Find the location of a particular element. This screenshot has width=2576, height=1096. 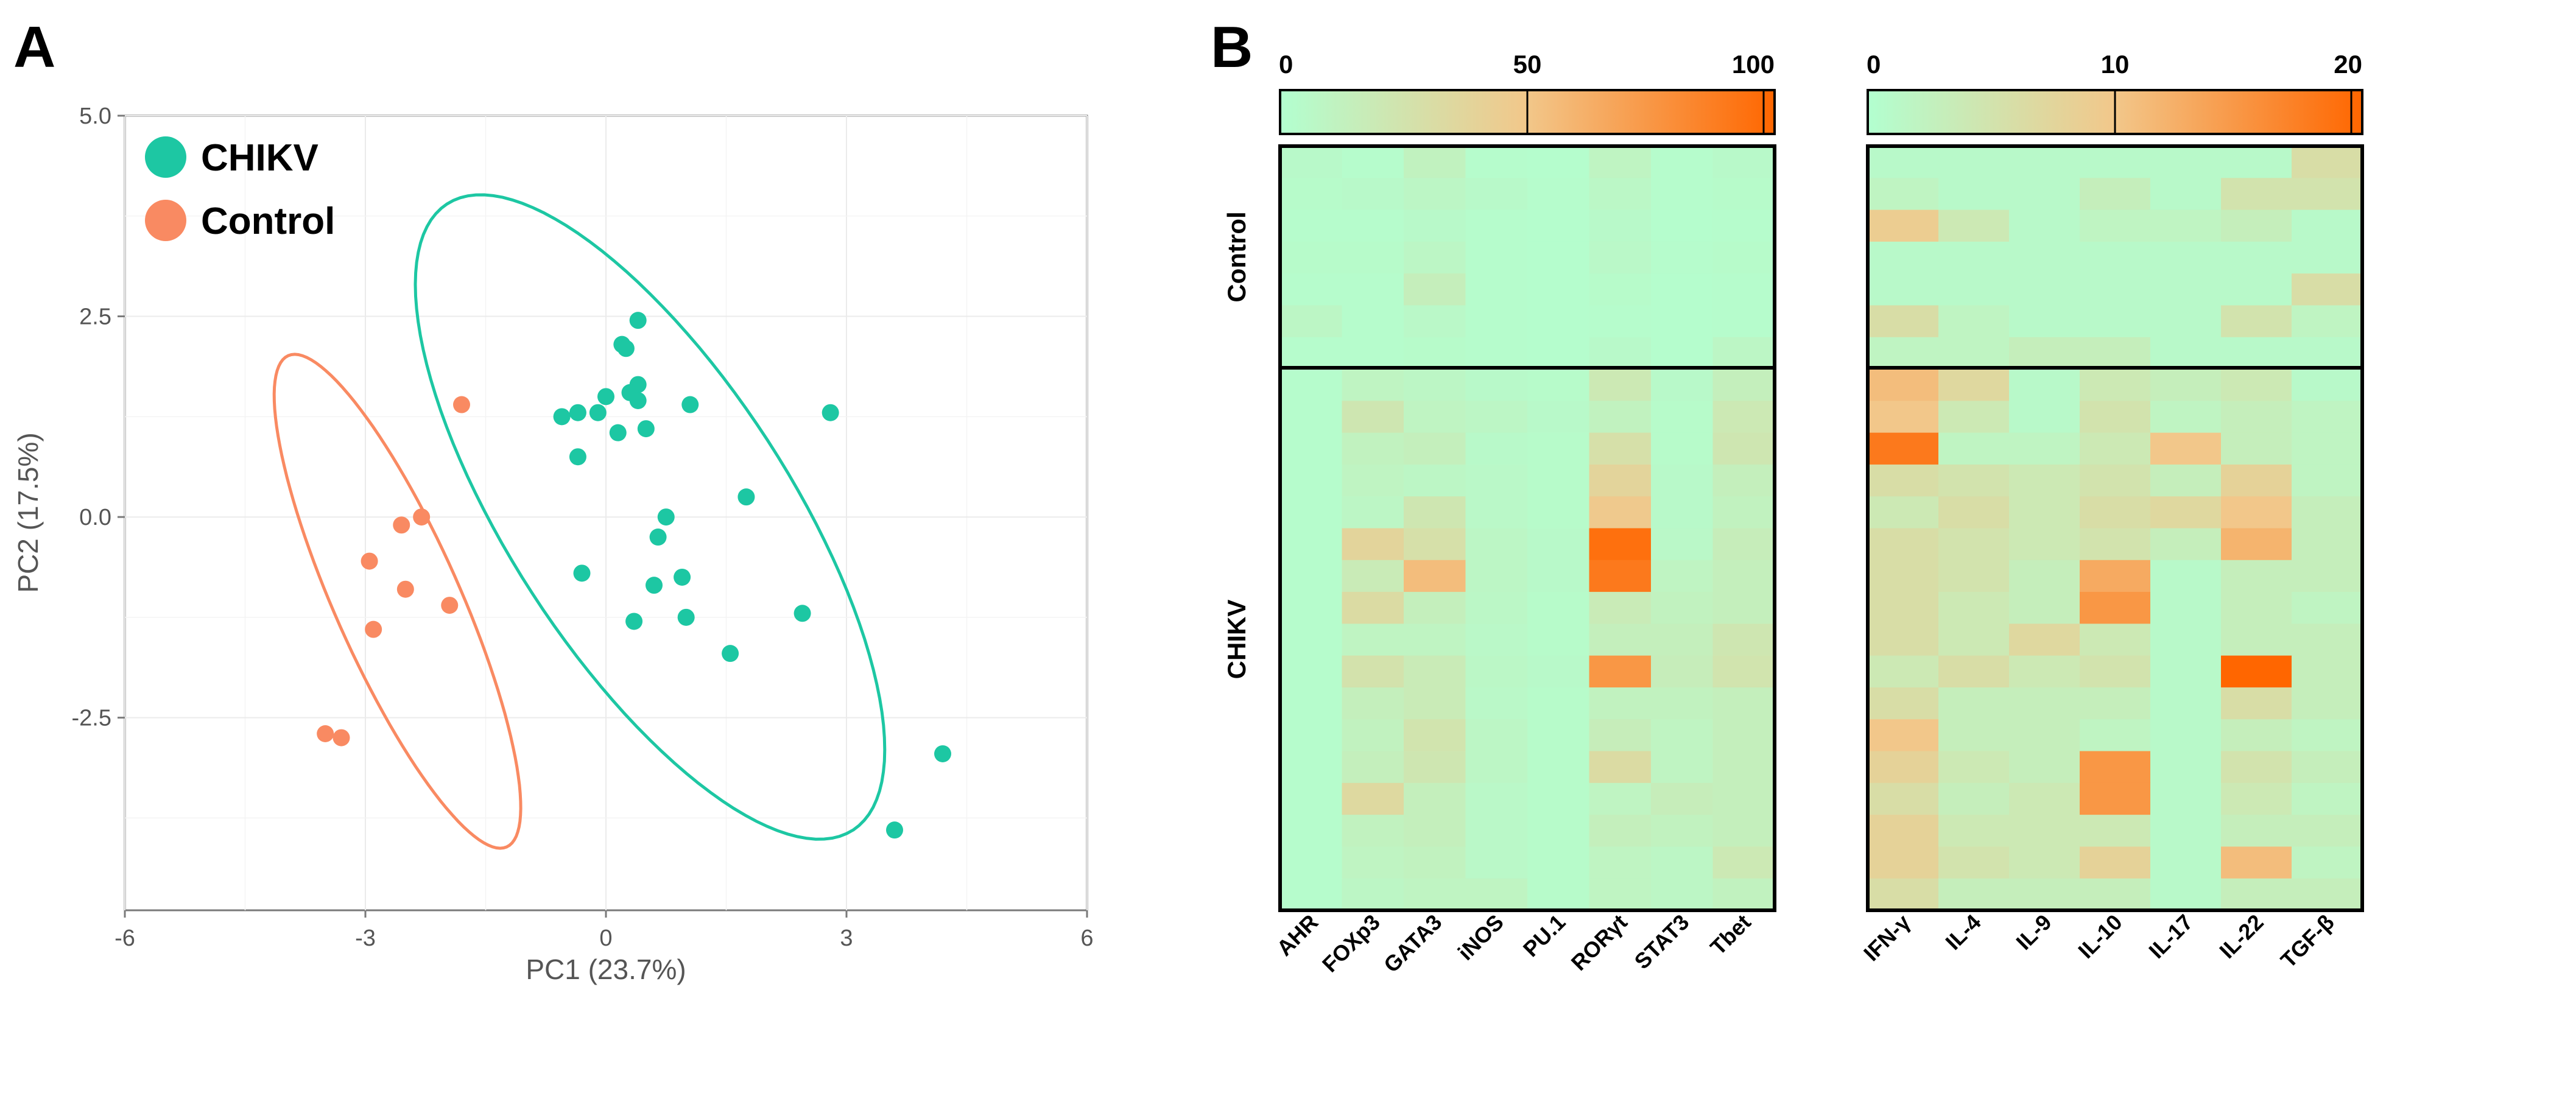

heatmap-2-frame is located at coordinates (2115, 528).